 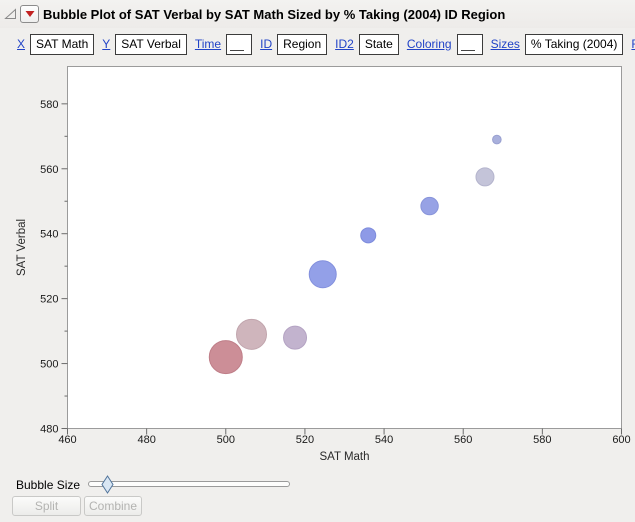 I want to click on y-tick-label: 560, so click(x=49, y=170).